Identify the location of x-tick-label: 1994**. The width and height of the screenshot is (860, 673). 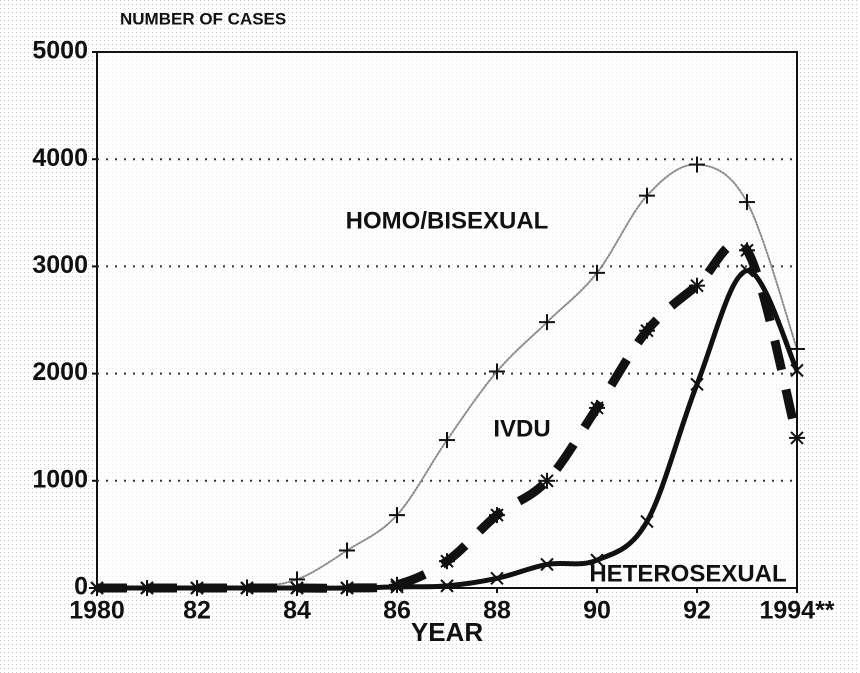
(796, 611).